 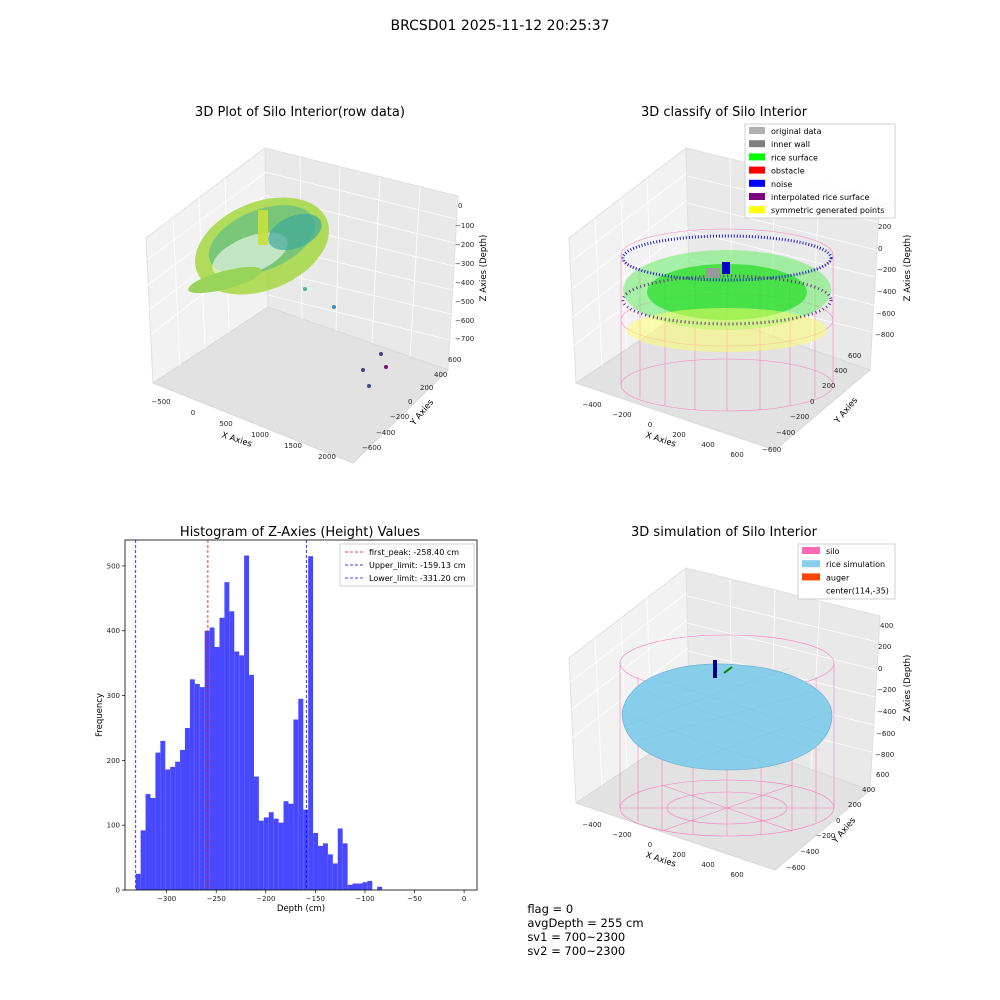 What do you see at coordinates (790, 144) in the screenshot?
I see `classify-legend-label: inner wall` at bounding box center [790, 144].